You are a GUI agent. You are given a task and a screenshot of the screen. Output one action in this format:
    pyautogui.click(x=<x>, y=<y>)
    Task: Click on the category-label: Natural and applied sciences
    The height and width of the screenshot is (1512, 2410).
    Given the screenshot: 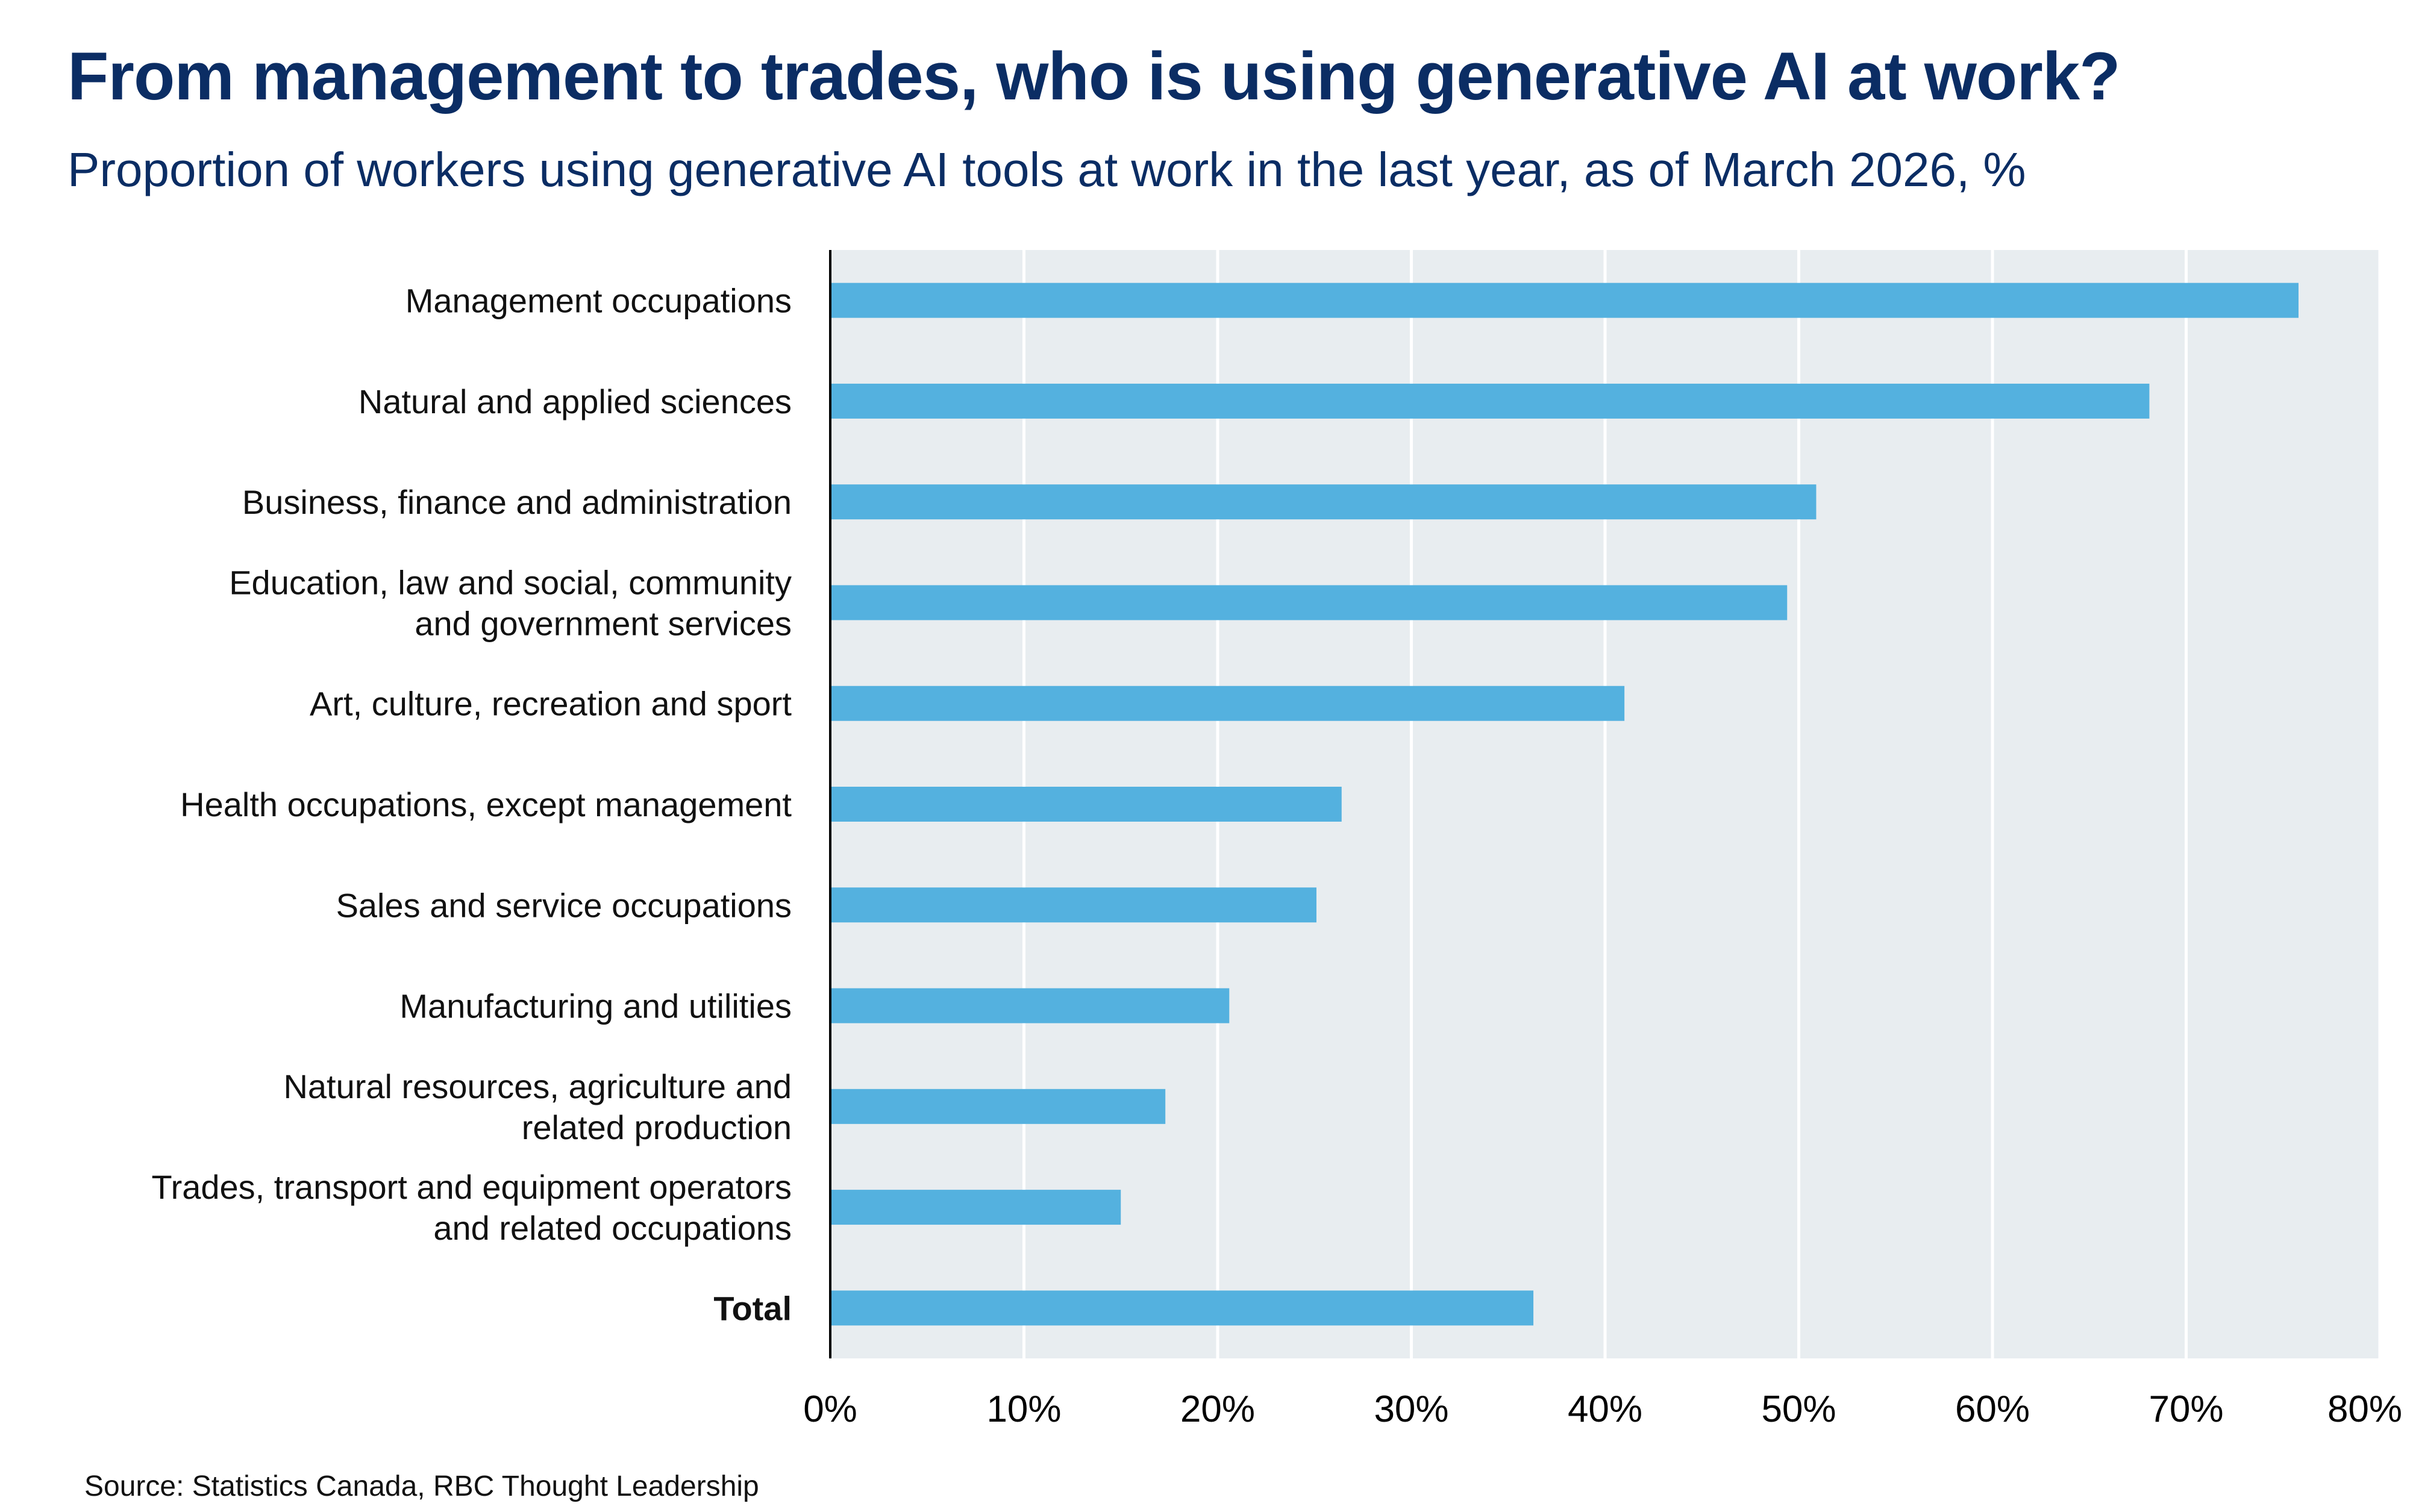 What is the action you would take?
    pyautogui.click(x=575, y=401)
    